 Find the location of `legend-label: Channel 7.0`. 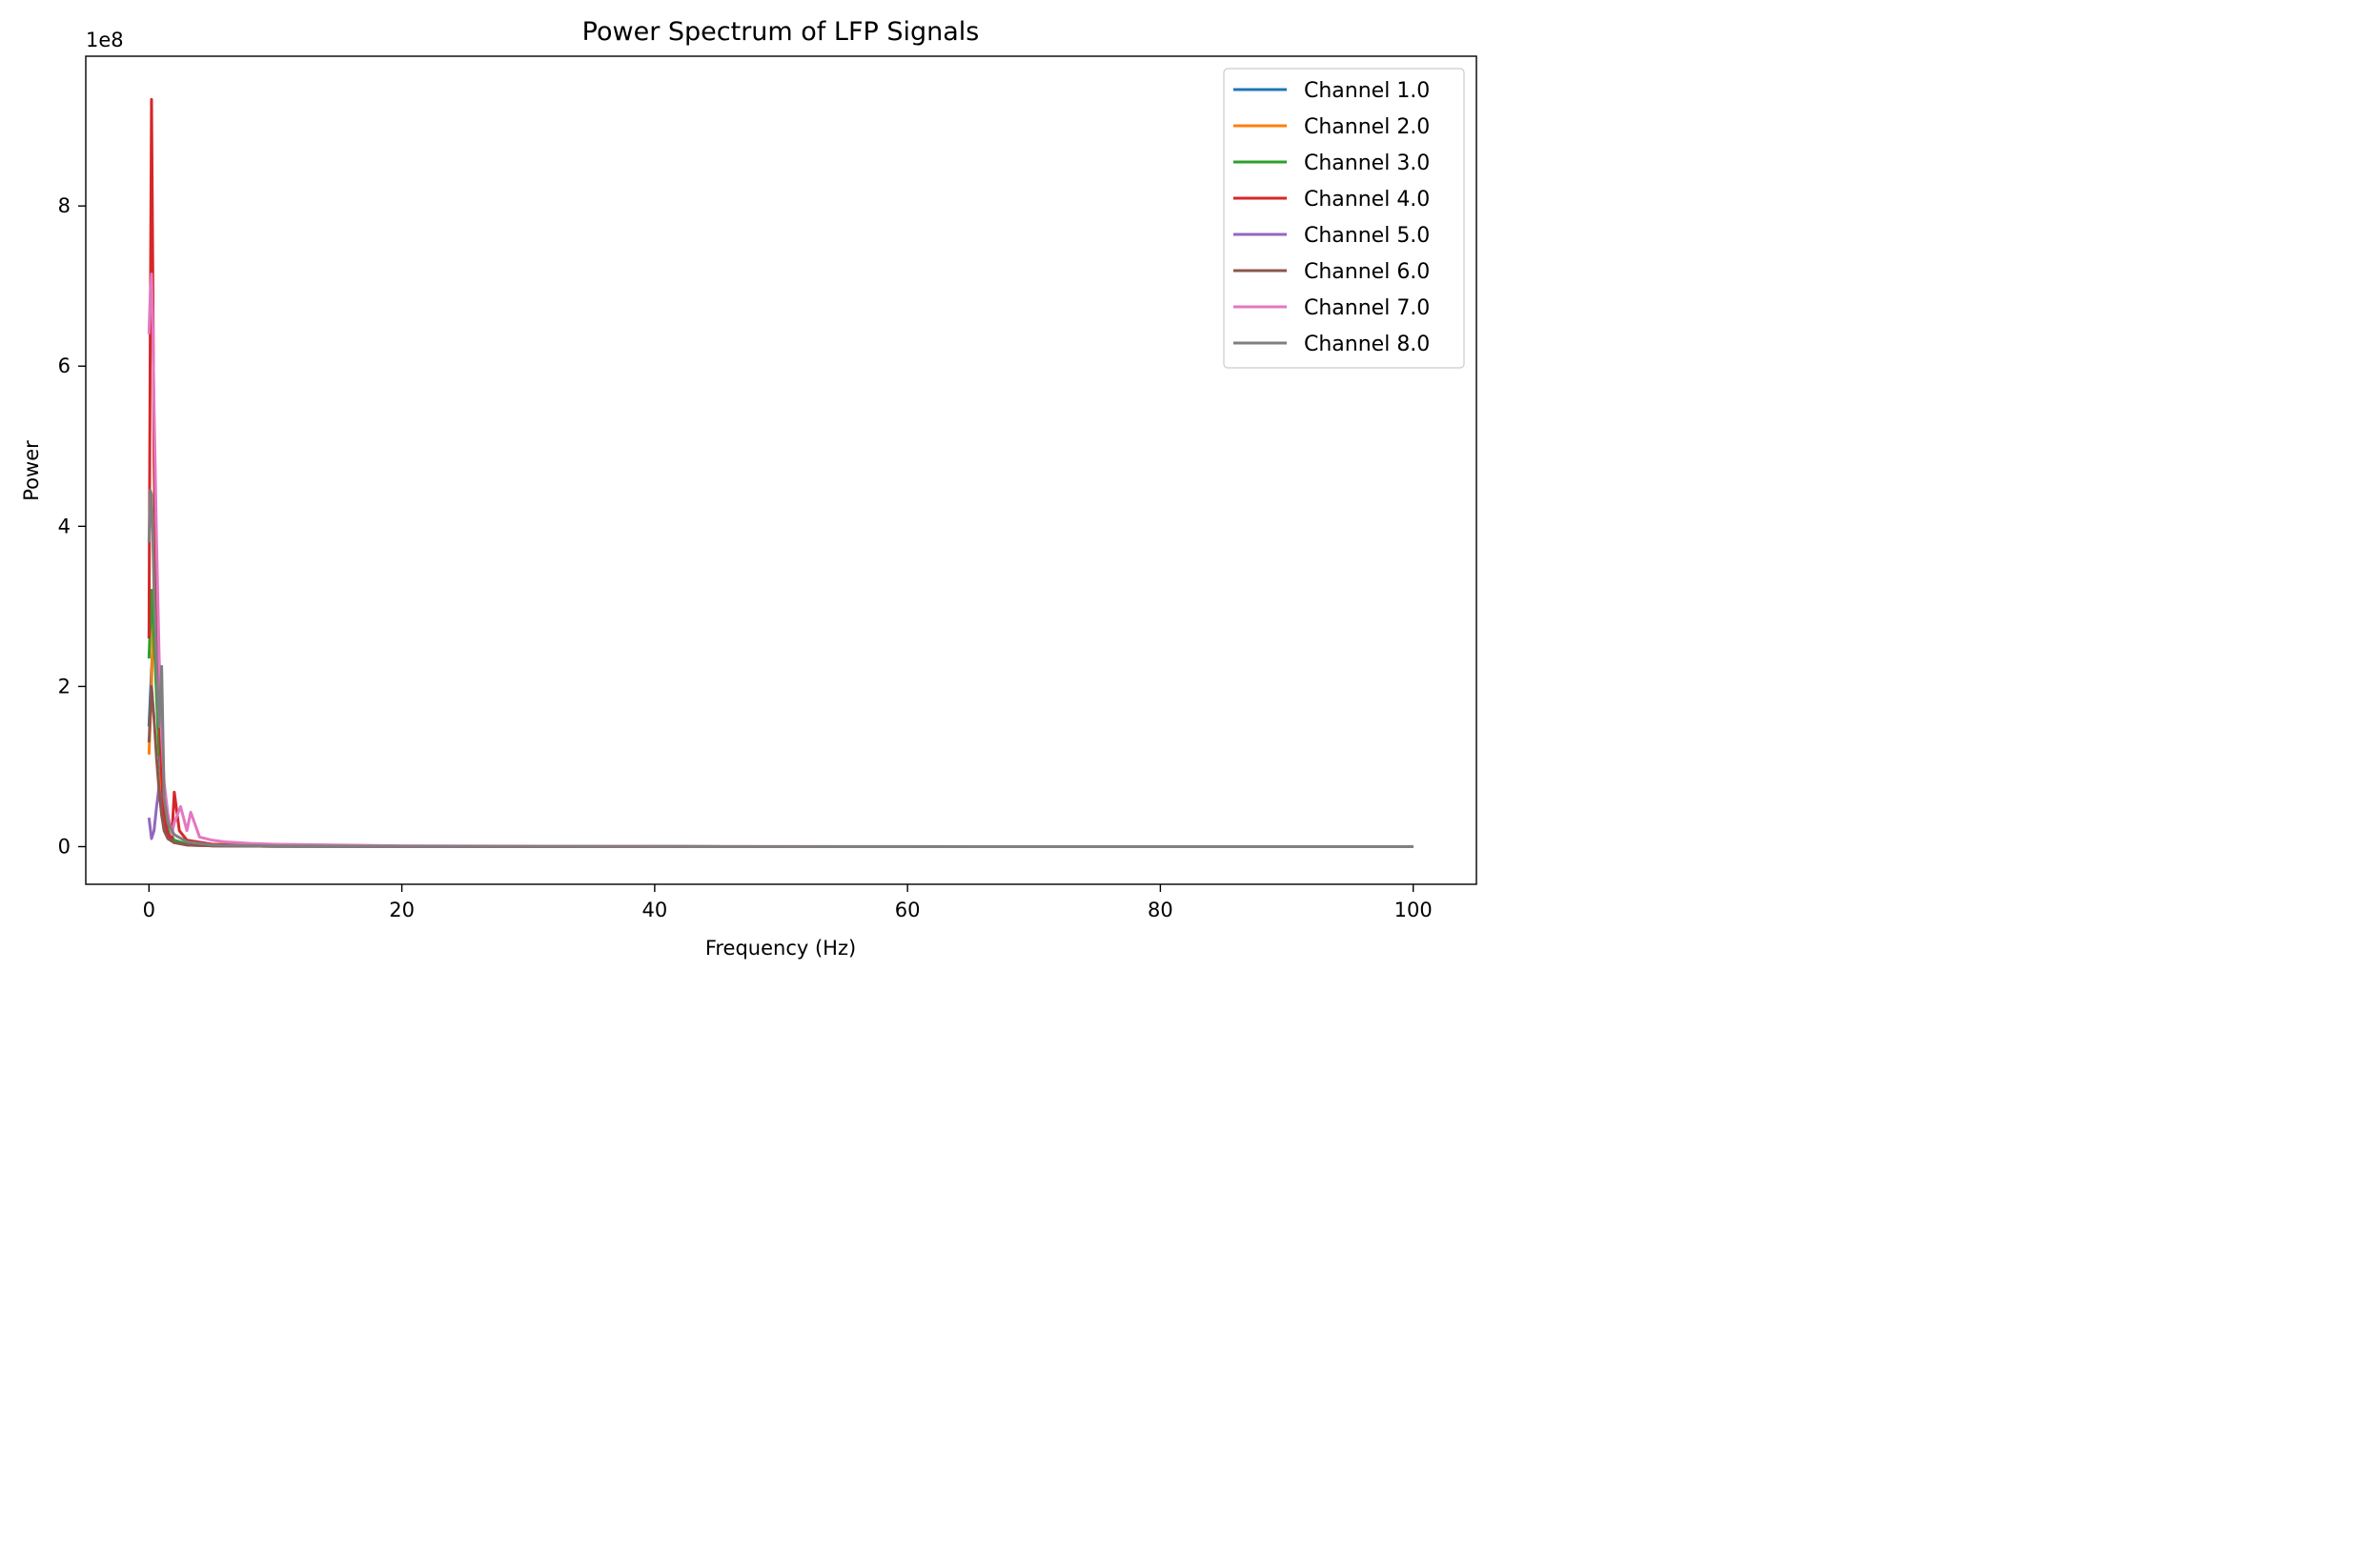

legend-label: Channel 7.0 is located at coordinates (1367, 308).